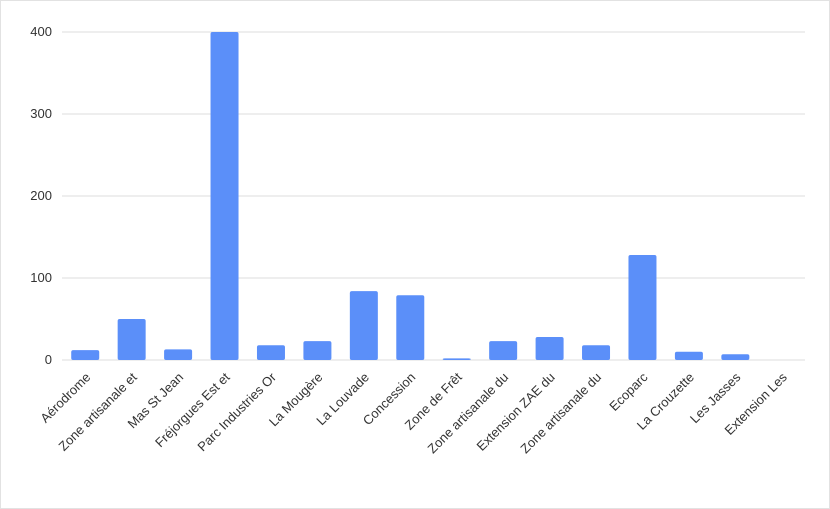 The image size is (830, 509). What do you see at coordinates (48, 359) in the screenshot?
I see `y-tick-label: 0` at bounding box center [48, 359].